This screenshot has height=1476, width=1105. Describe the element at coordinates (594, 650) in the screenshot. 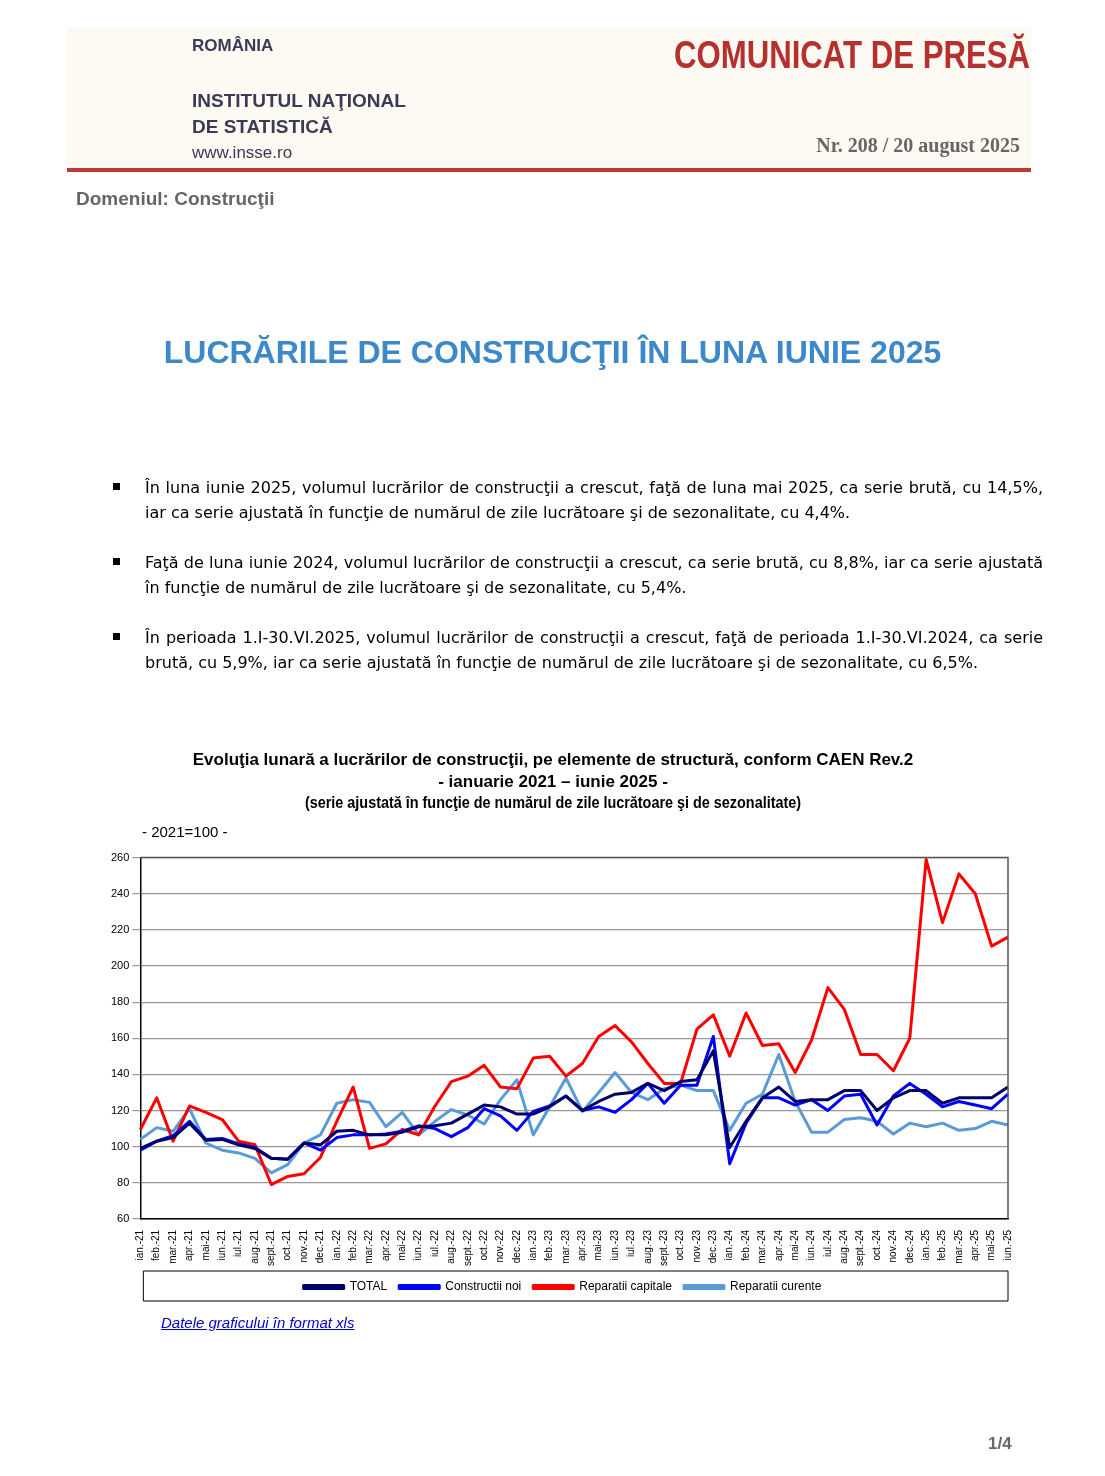

I see `text: În perioada 1.I-30.VI.2025, volumul lucrărilor de construcţii a crescut, faţă de perioada 1.I-30.VI.2024, ca serie brută, cu 5,9%, iar ca serie ajustată în funcţie de numărul de zile lucrătoare şi de sezonalitate, cu 6,5%.` at that location.